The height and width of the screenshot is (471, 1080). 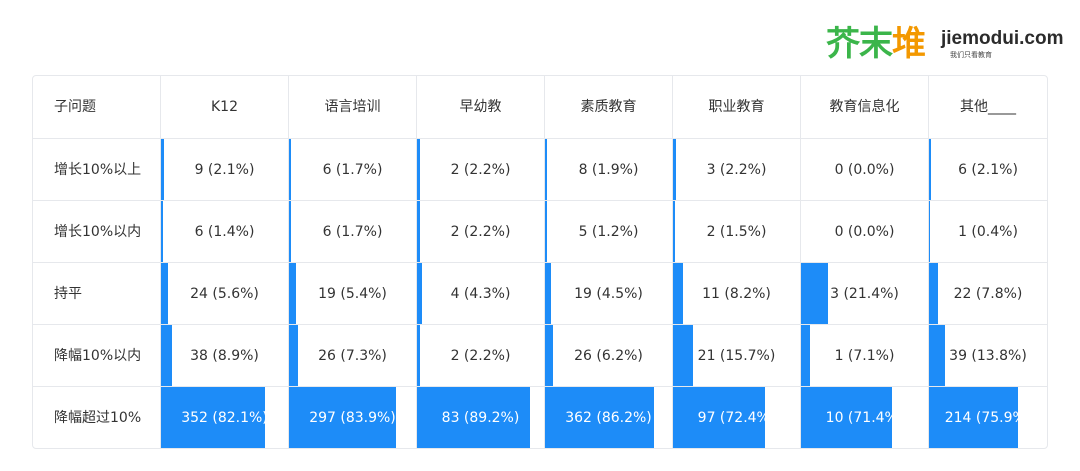 I want to click on logo-chinese-mark: 芥末堆, so click(x=876, y=44).